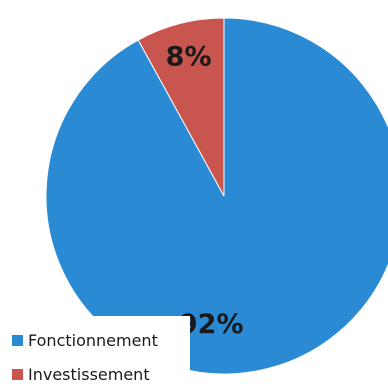 This screenshot has width=388, height=384. I want to click on pie-slice-investissement, so click(181, 107).